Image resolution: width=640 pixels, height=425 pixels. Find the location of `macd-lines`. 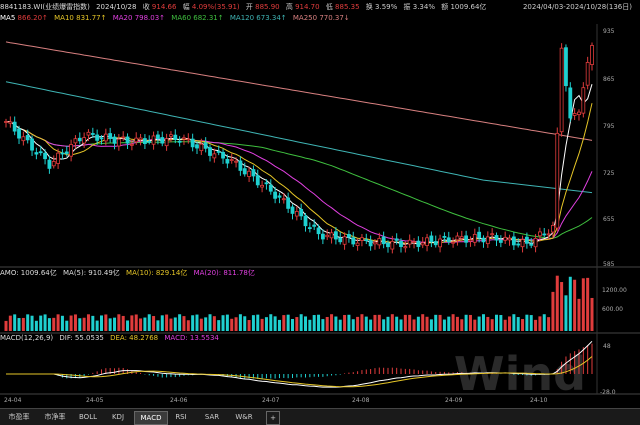

macd-lines is located at coordinates (299, 364).